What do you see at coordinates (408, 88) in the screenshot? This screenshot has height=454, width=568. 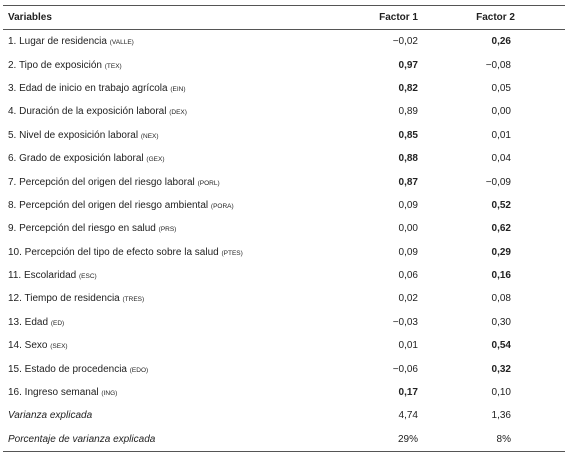 I see `factor1-cell: 0,82` at bounding box center [408, 88].